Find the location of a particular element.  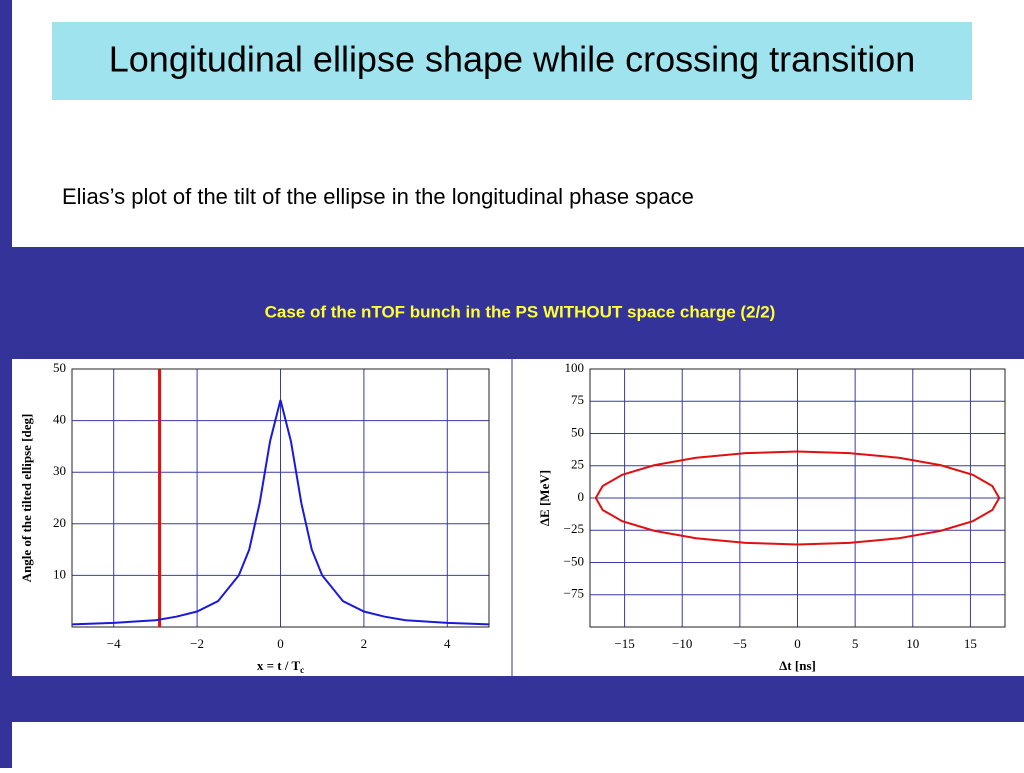

x-axis-label-text: x = t / T is located at coordinates (279, 665).